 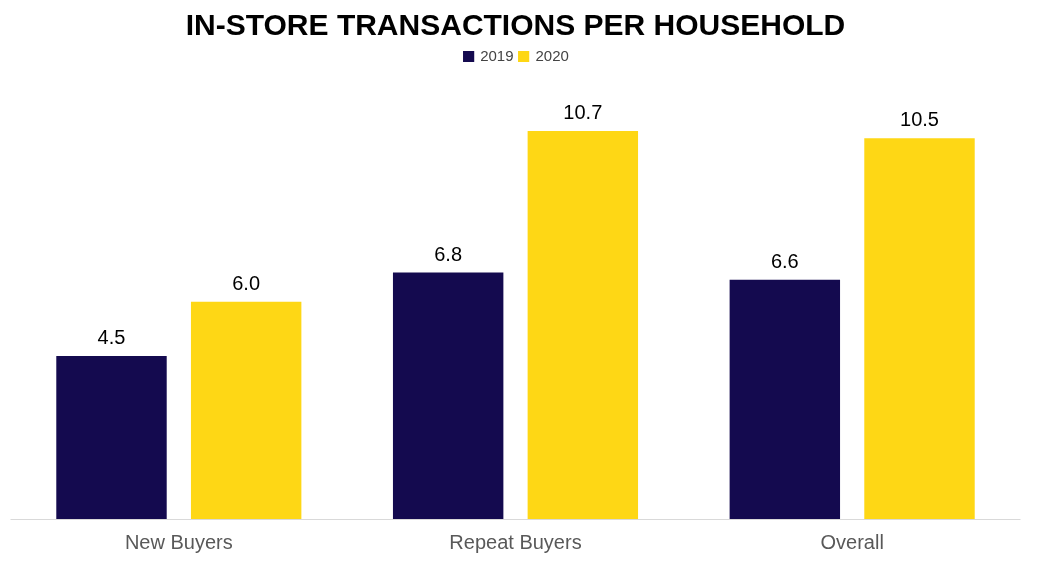 I want to click on data-label: 10.5, so click(x=919, y=119).